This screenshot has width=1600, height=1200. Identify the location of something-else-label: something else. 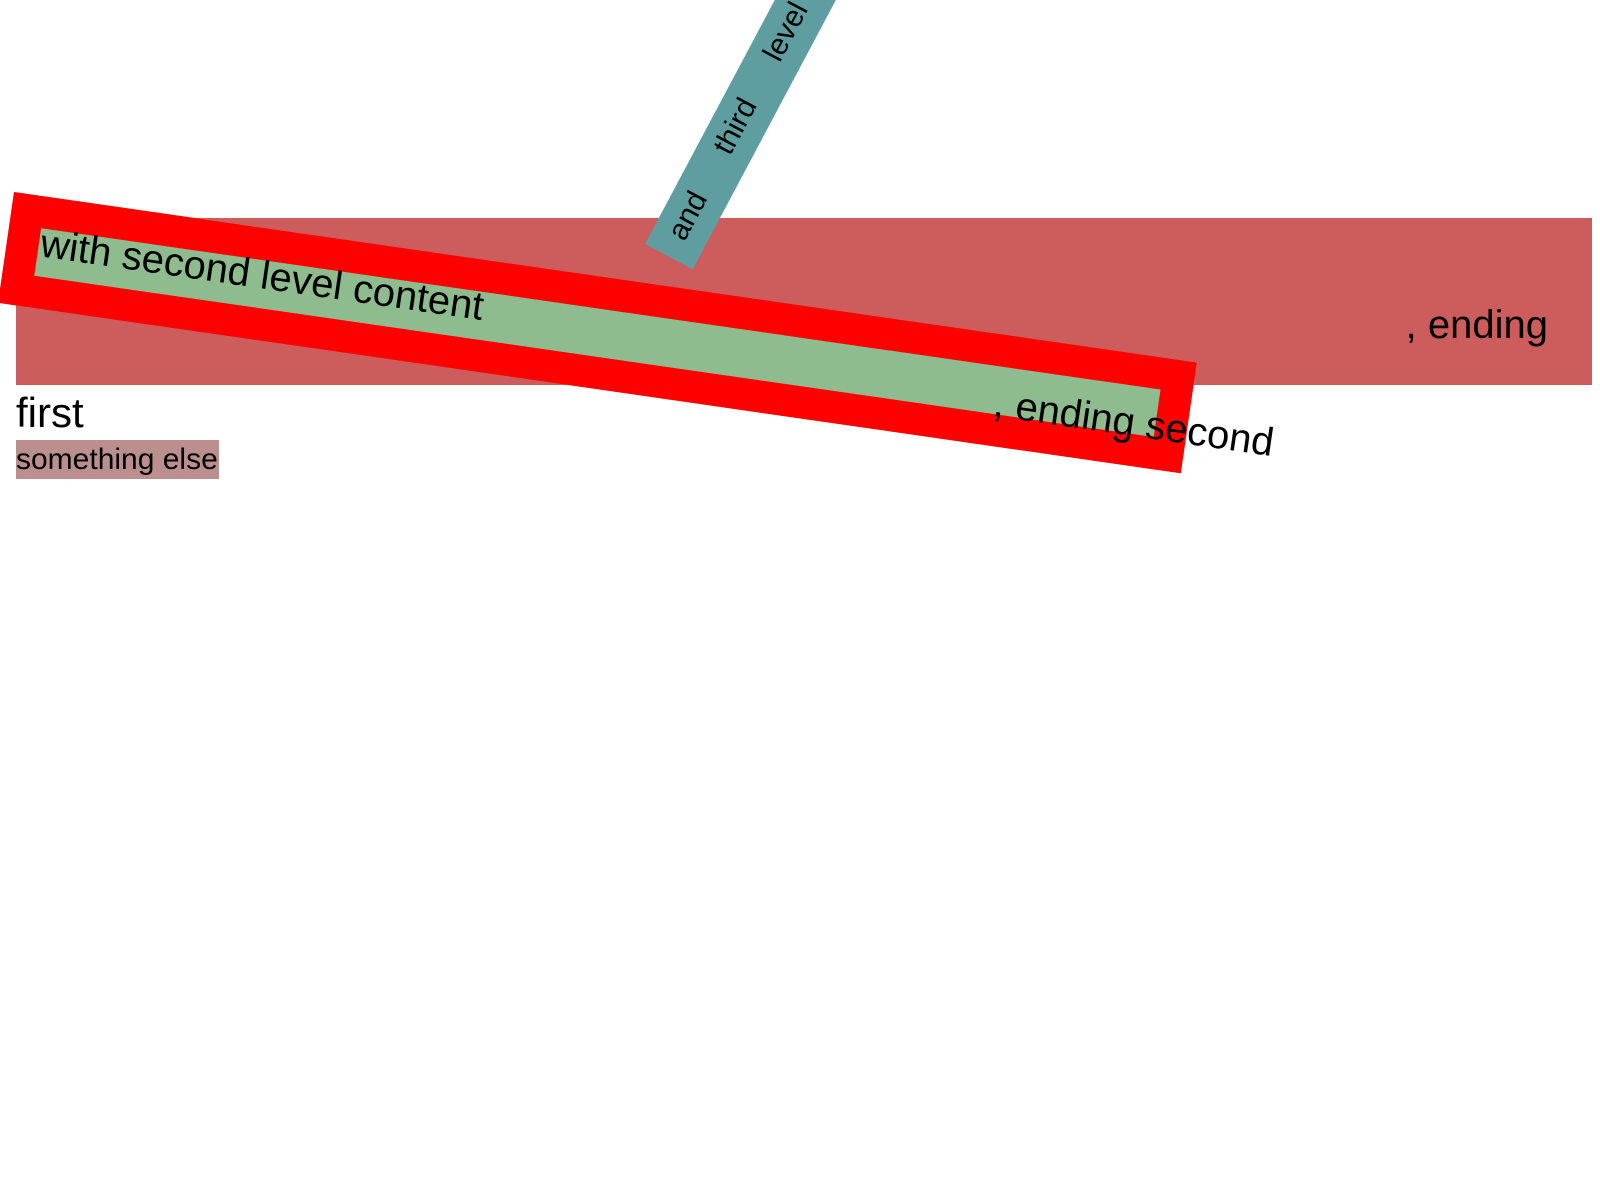
(117, 459).